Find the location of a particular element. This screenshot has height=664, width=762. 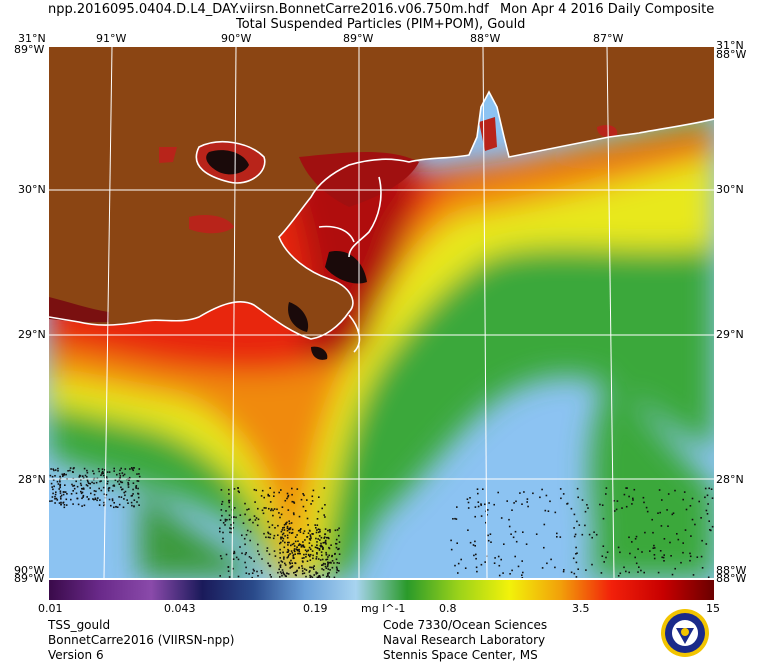

lon-label-88w: 88°W is located at coordinates (485, 38).